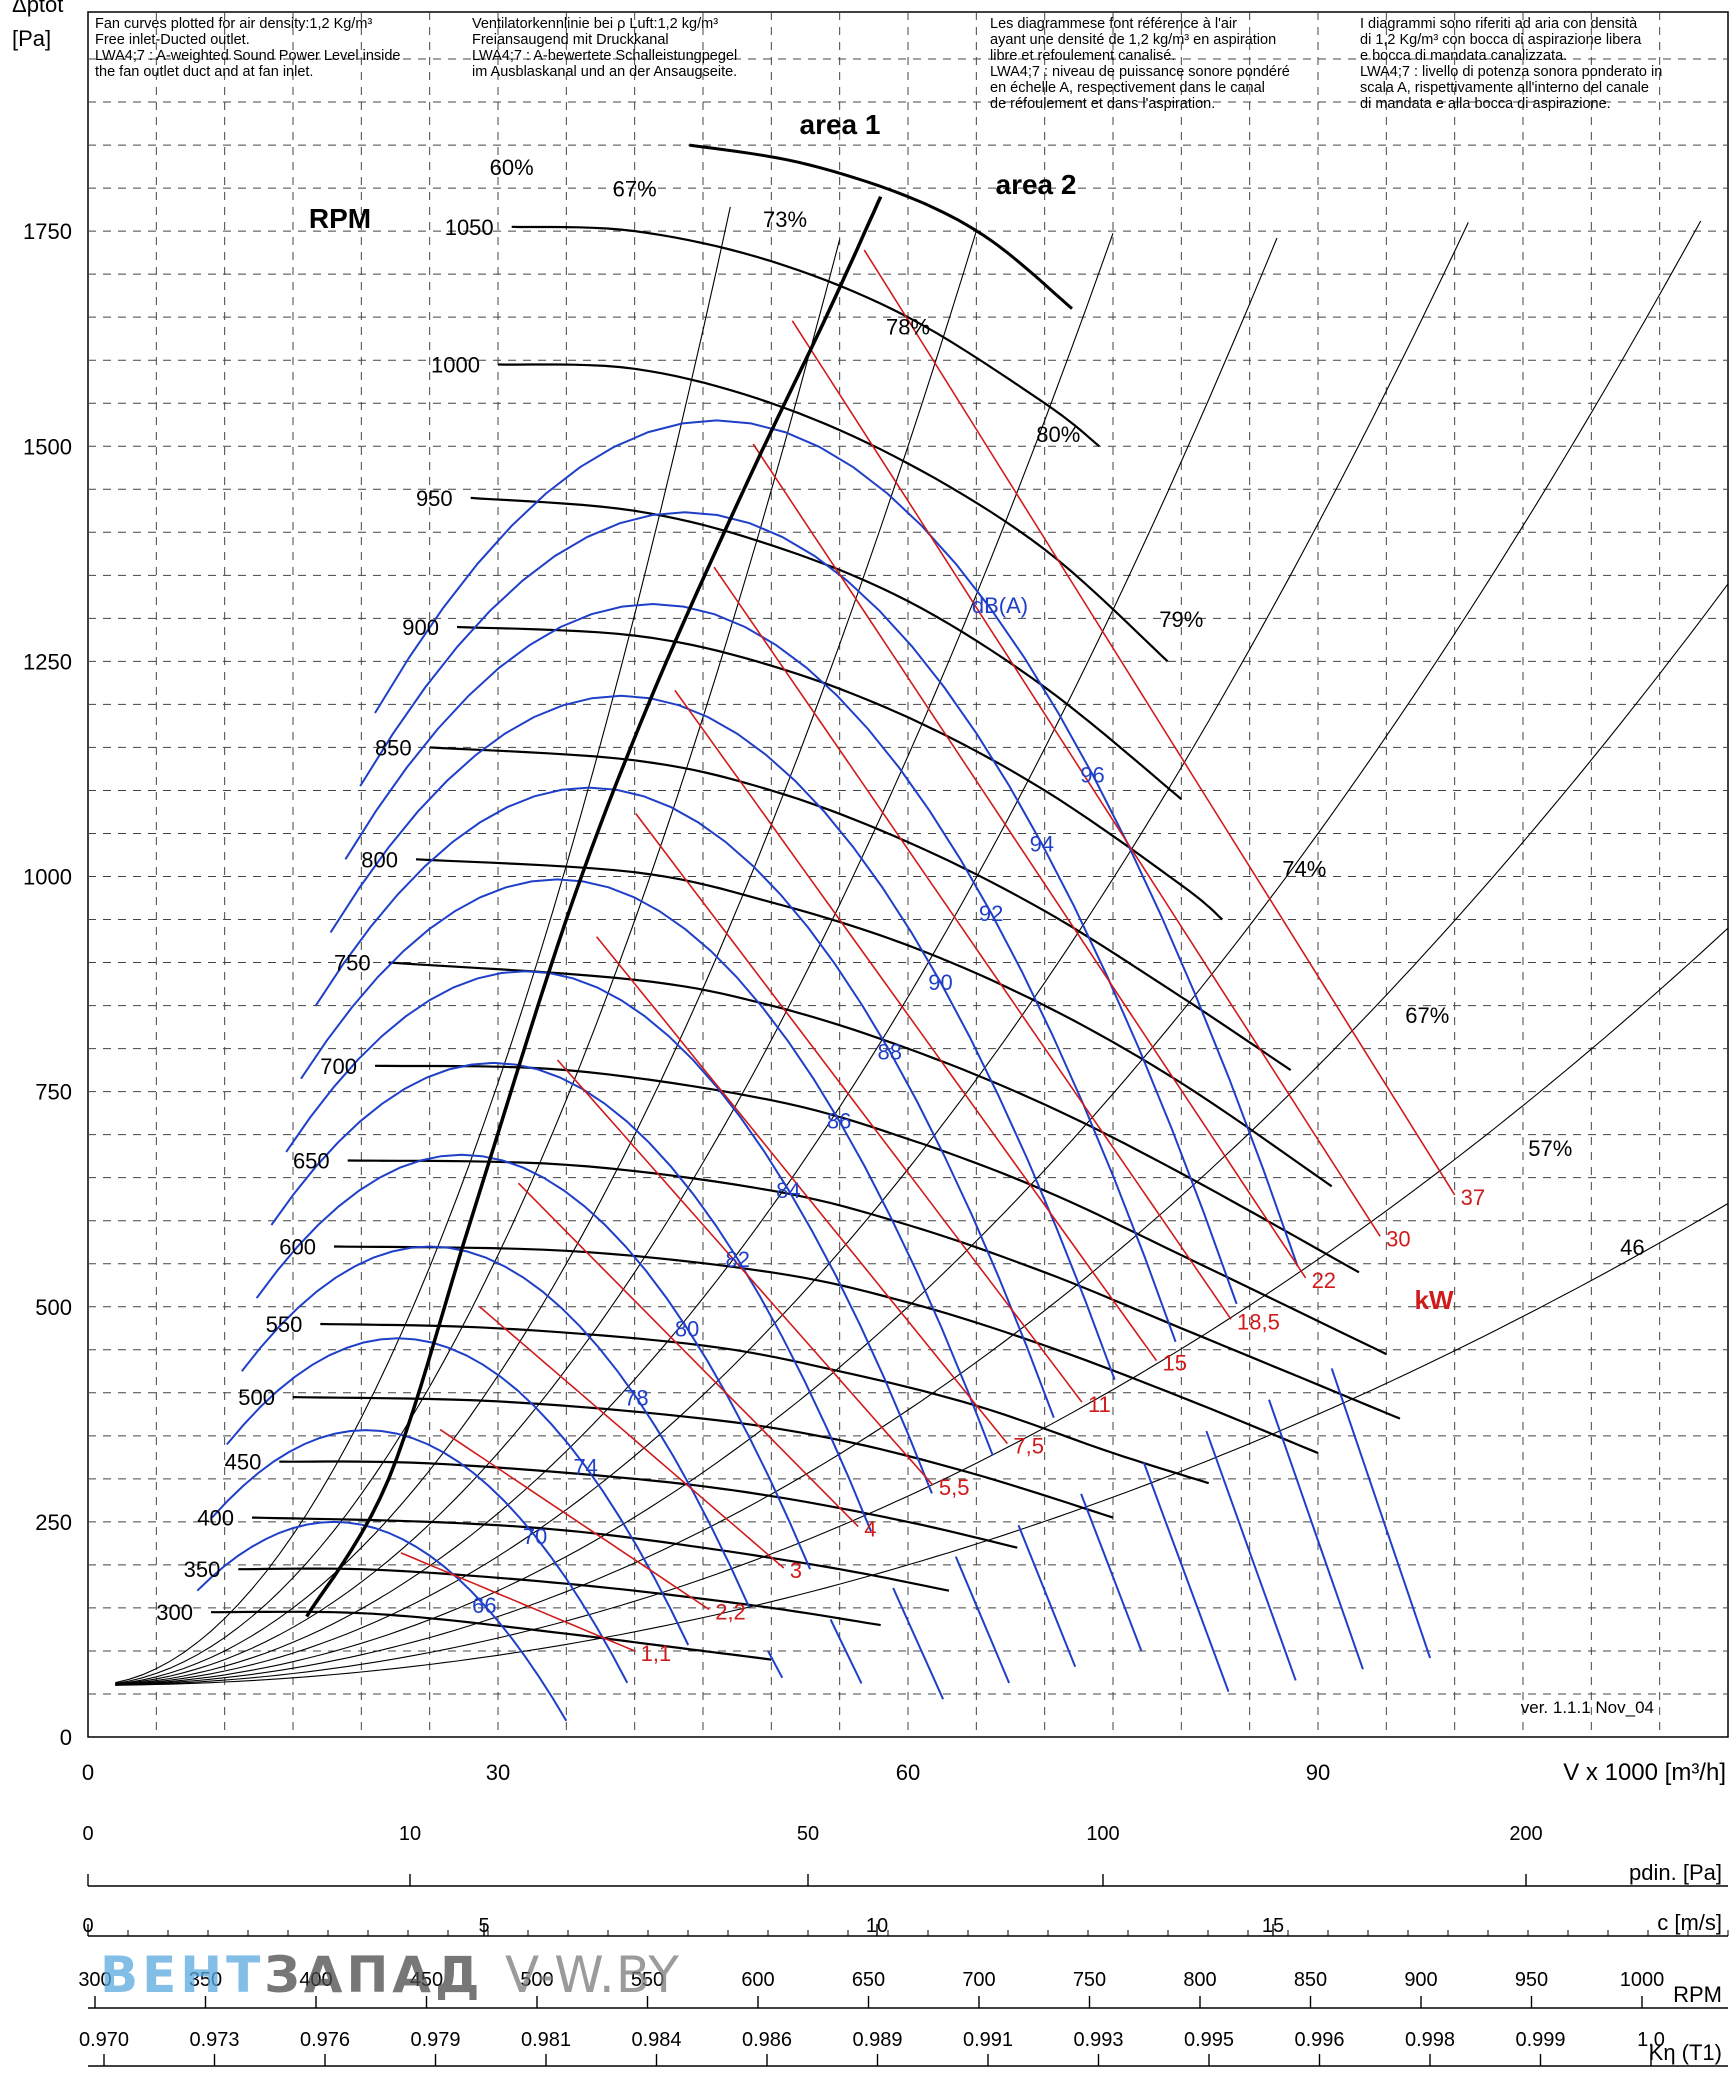  What do you see at coordinates (1642, 1980) in the screenshot?
I see `rpm-scale-tick-label: 1000` at bounding box center [1642, 1980].